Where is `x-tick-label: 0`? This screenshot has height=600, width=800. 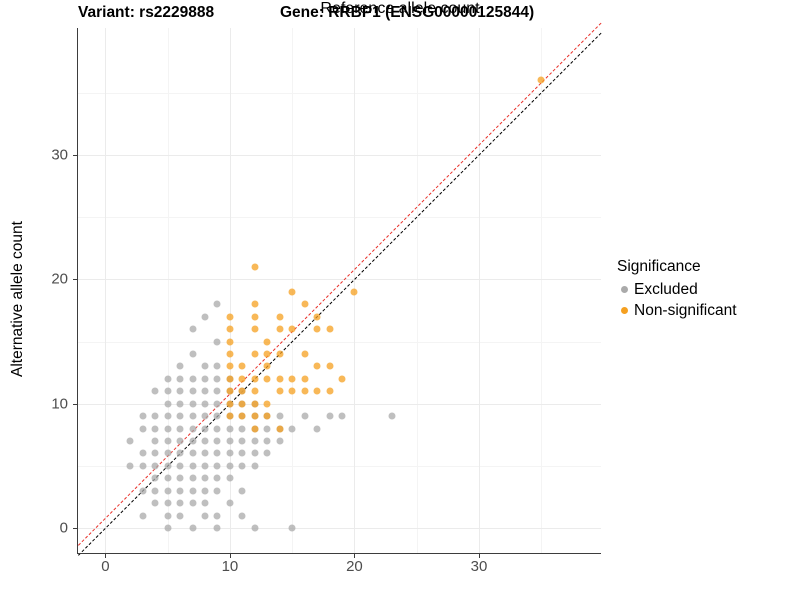 x-tick-label: 0 is located at coordinates (105, 566).